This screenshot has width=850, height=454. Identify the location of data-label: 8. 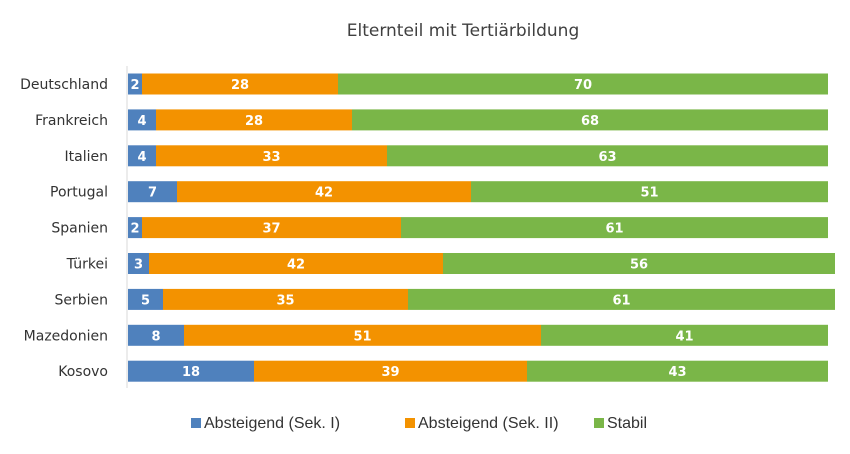
(155, 336).